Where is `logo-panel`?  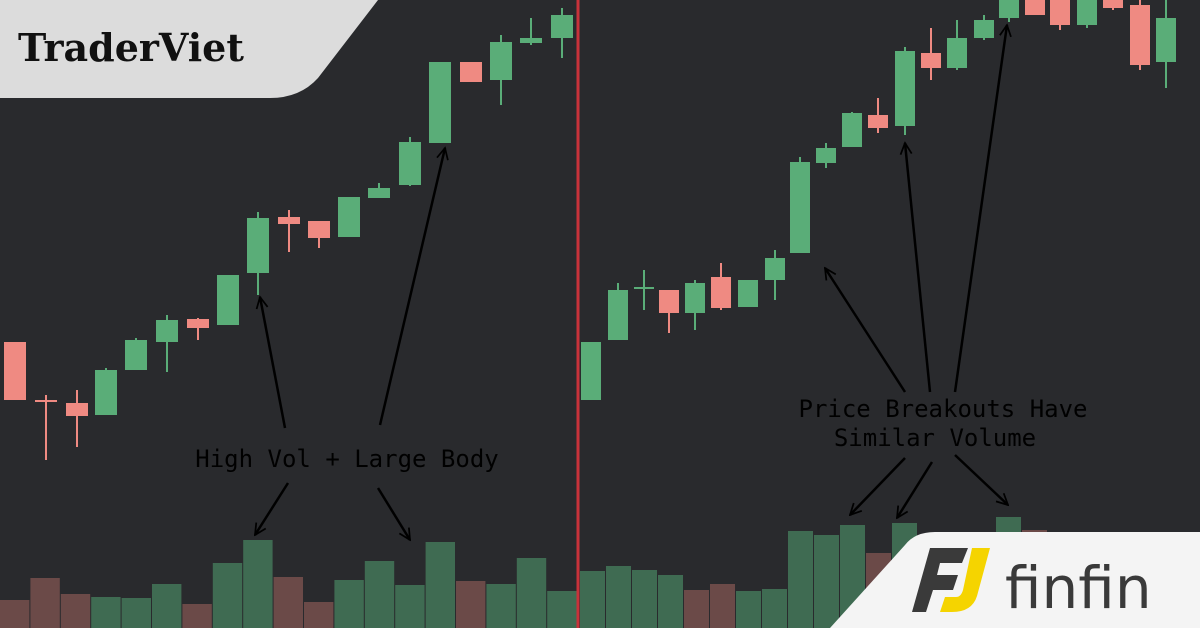
logo-panel is located at coordinates (189, 49).